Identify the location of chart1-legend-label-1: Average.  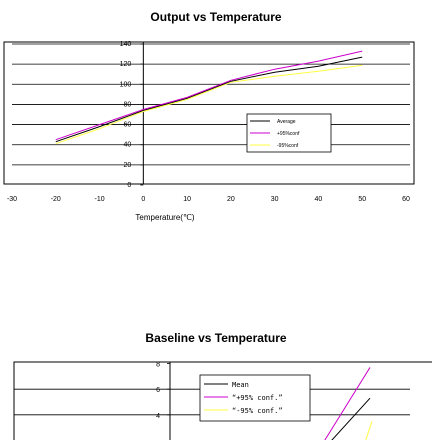
(286, 122).